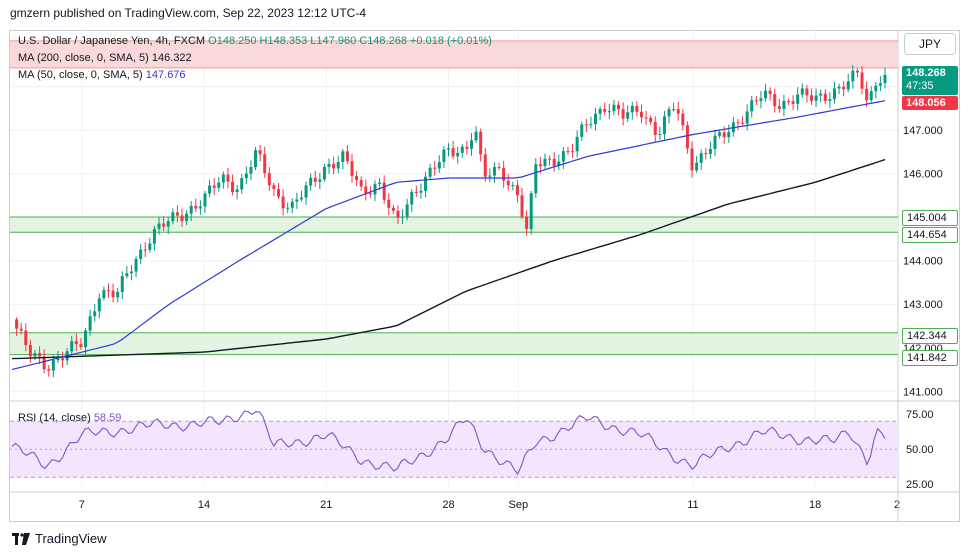 This screenshot has width=970, height=557. I want to click on price-tick-label: 141.000, so click(923, 392).